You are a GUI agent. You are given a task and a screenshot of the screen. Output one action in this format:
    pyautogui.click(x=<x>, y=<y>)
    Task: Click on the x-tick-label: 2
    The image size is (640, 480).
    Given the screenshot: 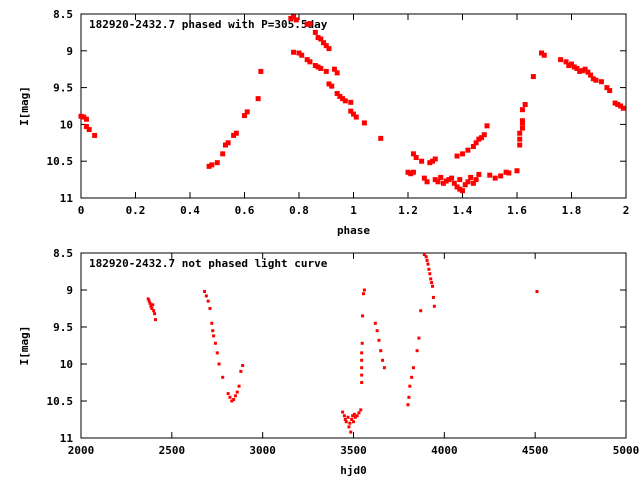 What is the action you would take?
    pyautogui.click(x=626, y=210)
    